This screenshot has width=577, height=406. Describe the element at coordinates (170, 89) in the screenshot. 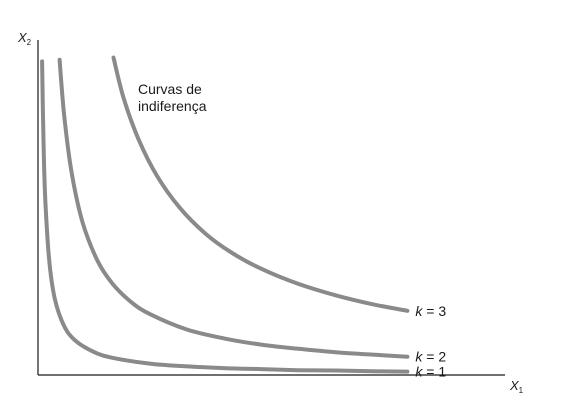

I see `annotation-line-1: Curvas de` at that location.